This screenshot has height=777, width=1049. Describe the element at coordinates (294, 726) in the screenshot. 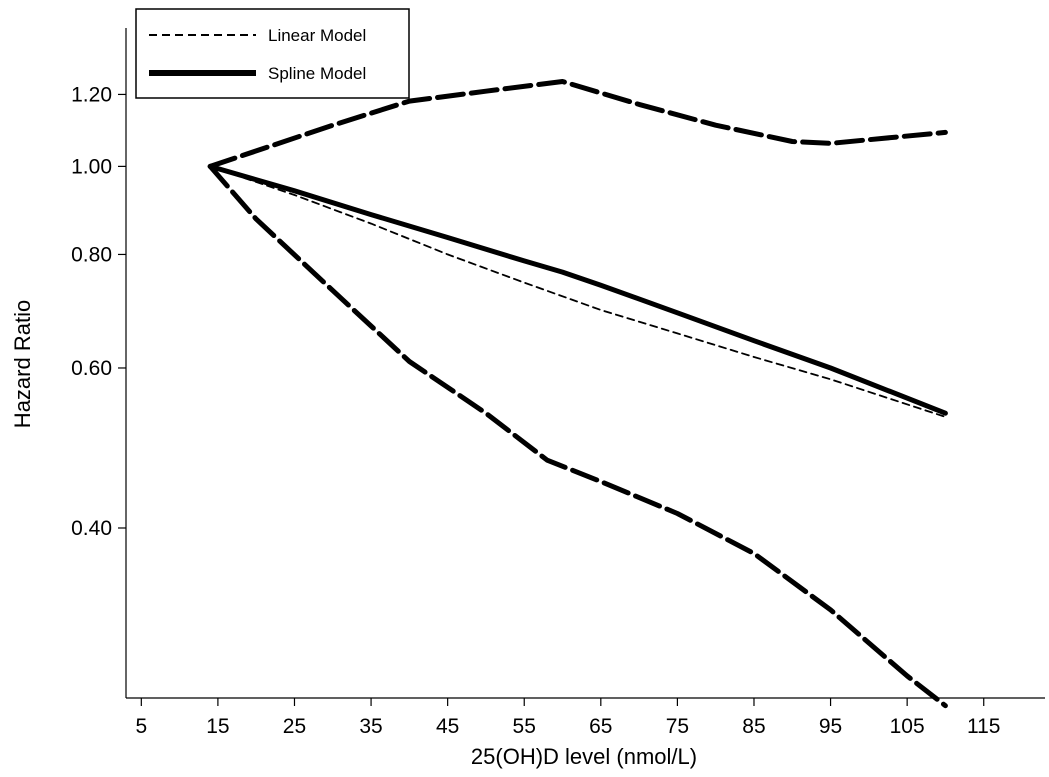

I see `x-tick-label: 25` at that location.